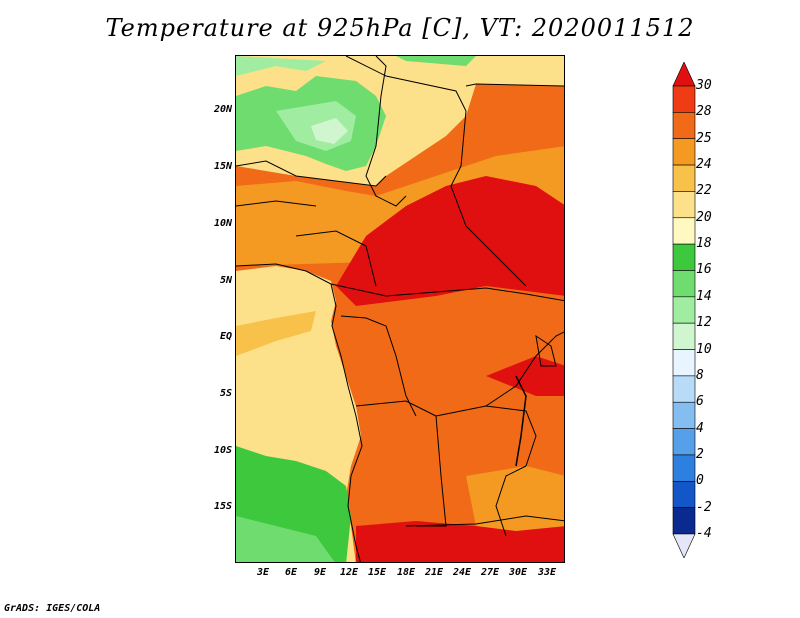  I want to click on lon-label-30e: 30E, so click(518, 572).